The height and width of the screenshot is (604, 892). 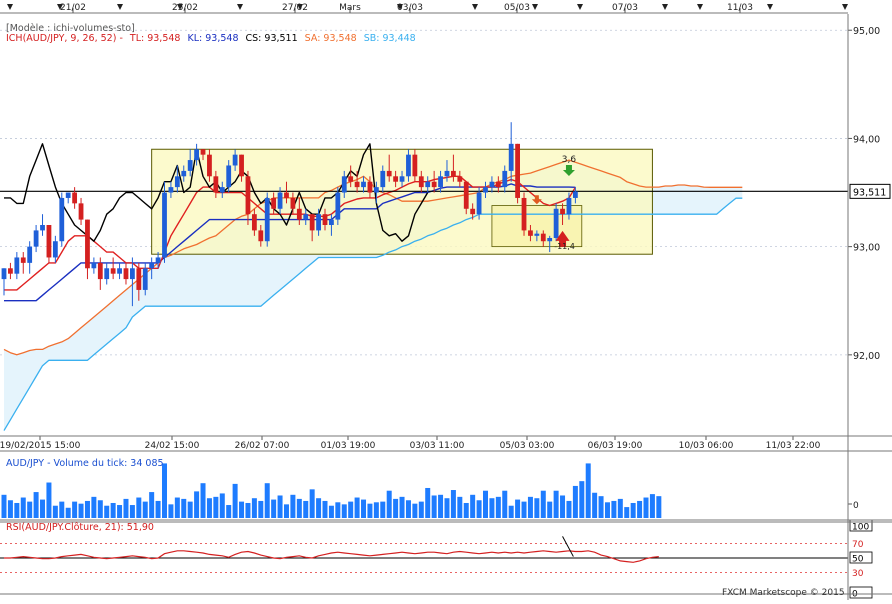 What do you see at coordinates (569, 160) in the screenshot?
I see `up-move-label: 3,6` at bounding box center [569, 160].